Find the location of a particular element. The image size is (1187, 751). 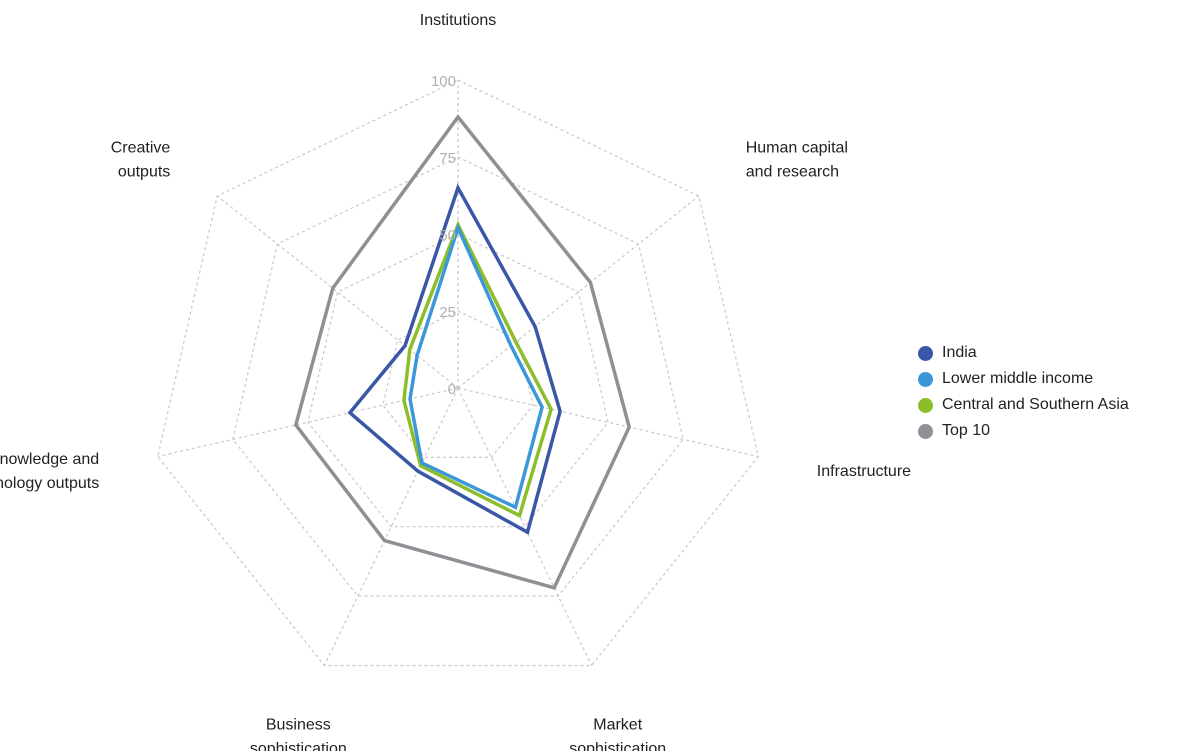

axis-label-3-line-1: Infrastructure is located at coordinates (864, 471).